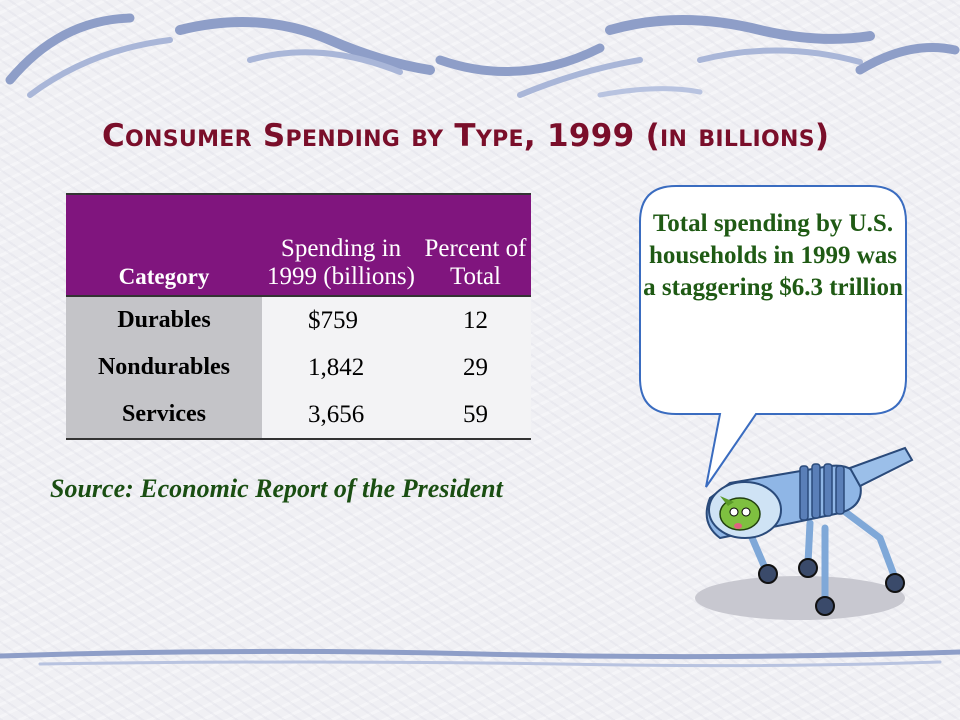  What do you see at coordinates (164, 245) in the screenshot?
I see `header-category: Category` at bounding box center [164, 245].